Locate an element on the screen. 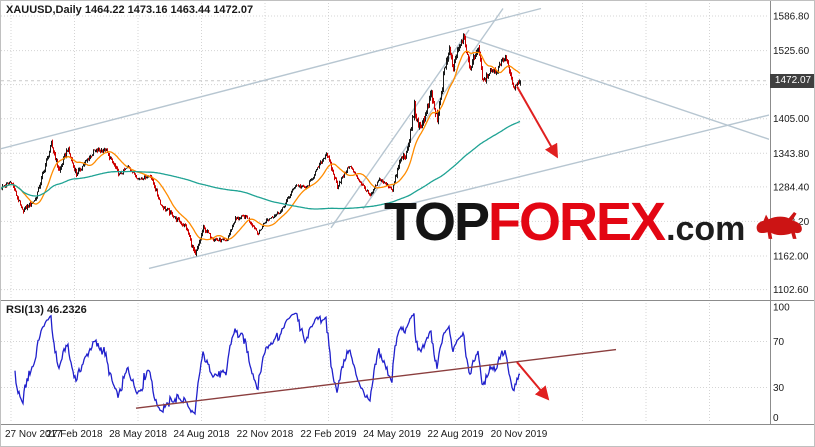 The image size is (815, 447). rsi-forecast-arrow is located at coordinates (533, 381).